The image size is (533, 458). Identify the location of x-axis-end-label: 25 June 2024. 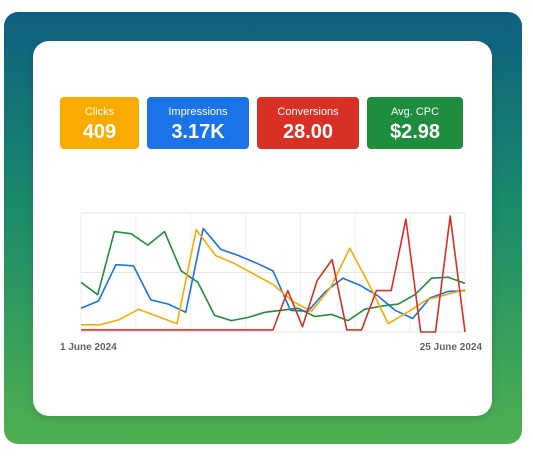
(450, 347).